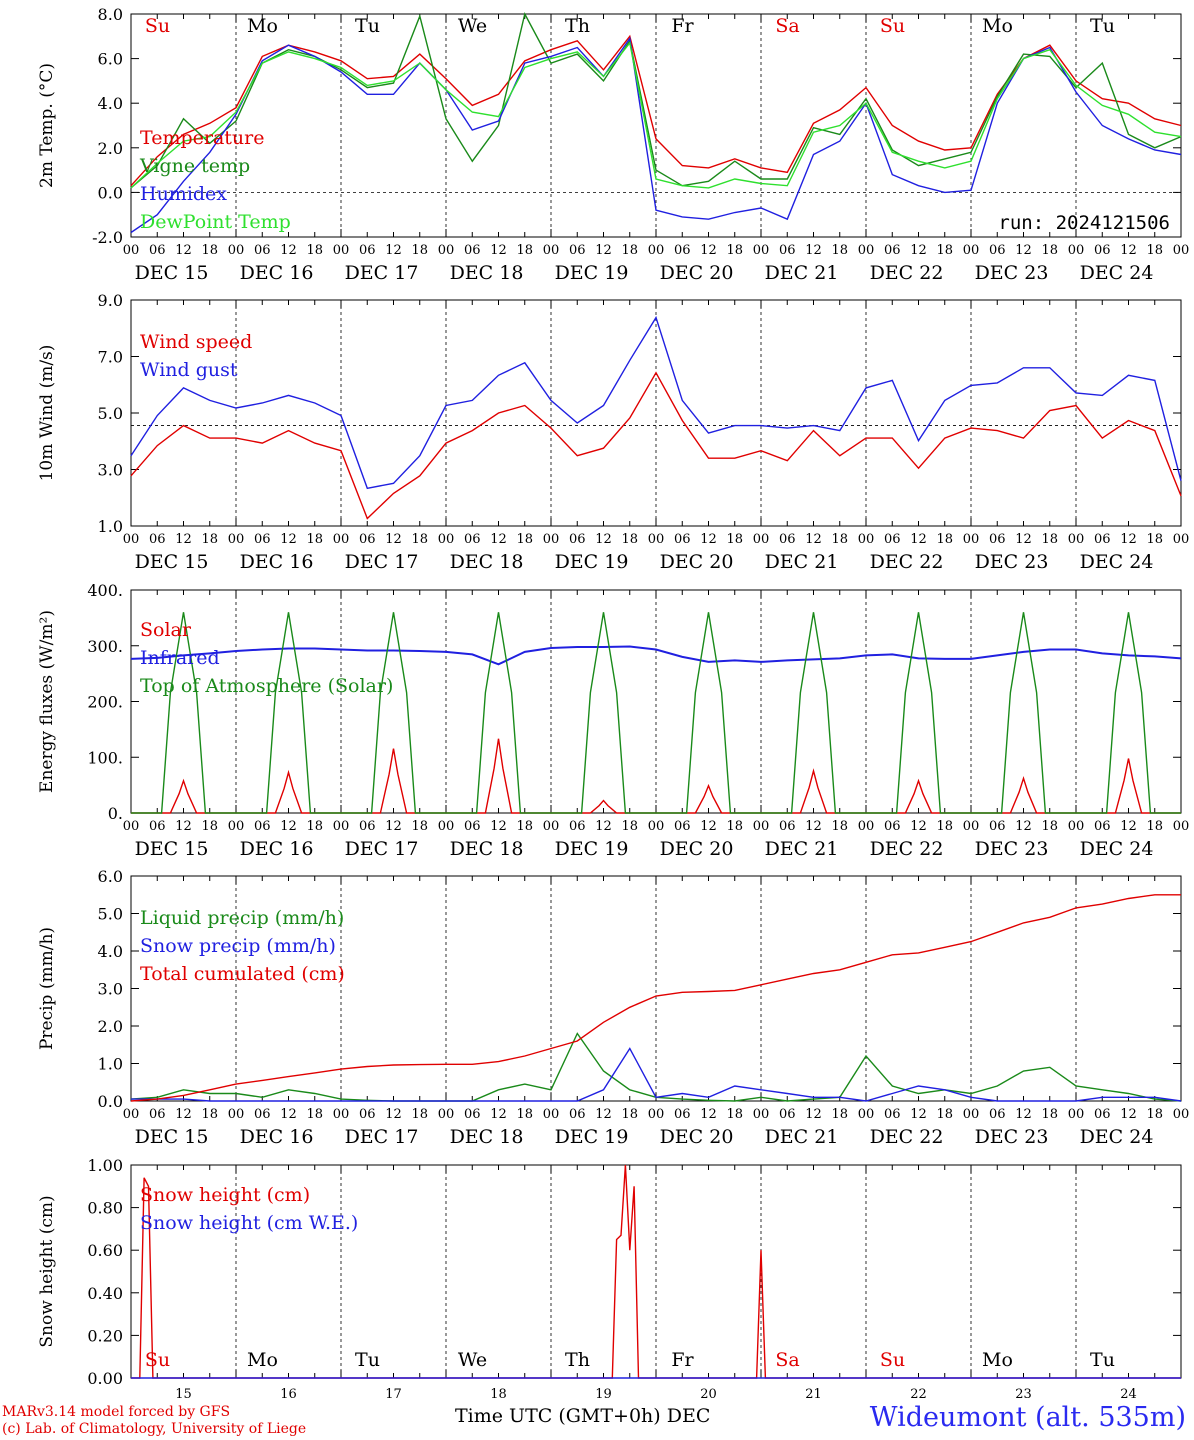 This screenshot has width=1194, height=1440. I want to click on x-axis-title: Time UTC (GMT+0h) DEC, so click(582, 1416).